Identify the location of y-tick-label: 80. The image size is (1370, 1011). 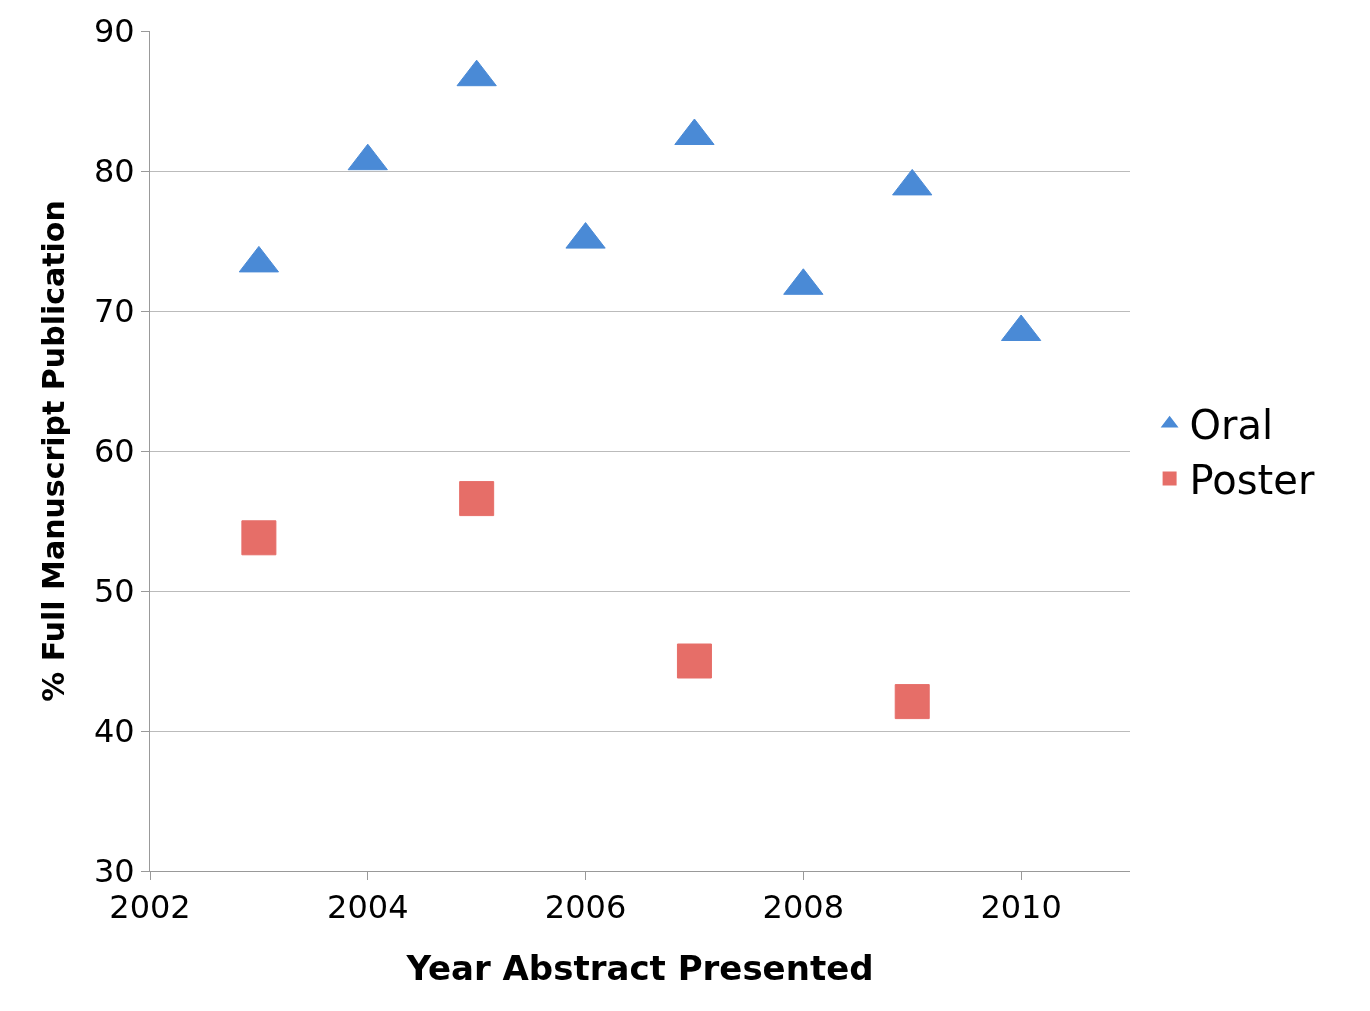
(114, 171).